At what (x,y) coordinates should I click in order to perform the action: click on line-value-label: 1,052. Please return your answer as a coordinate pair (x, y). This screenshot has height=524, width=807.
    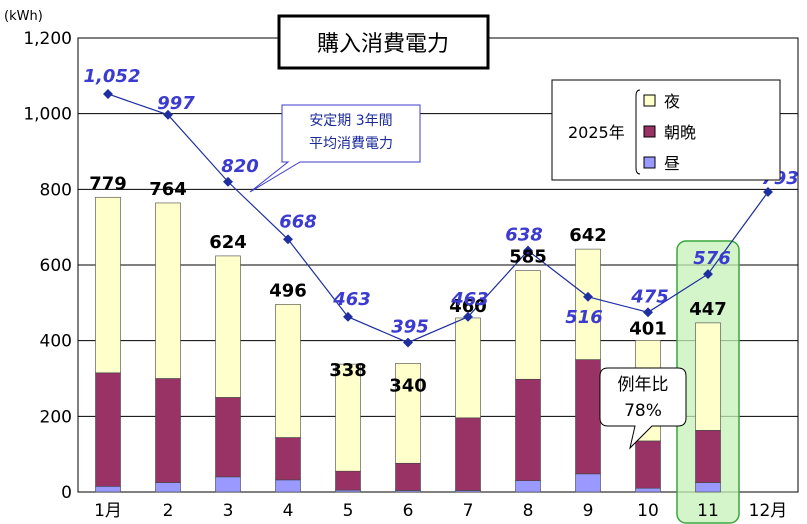
    Looking at the image, I should click on (112, 76).